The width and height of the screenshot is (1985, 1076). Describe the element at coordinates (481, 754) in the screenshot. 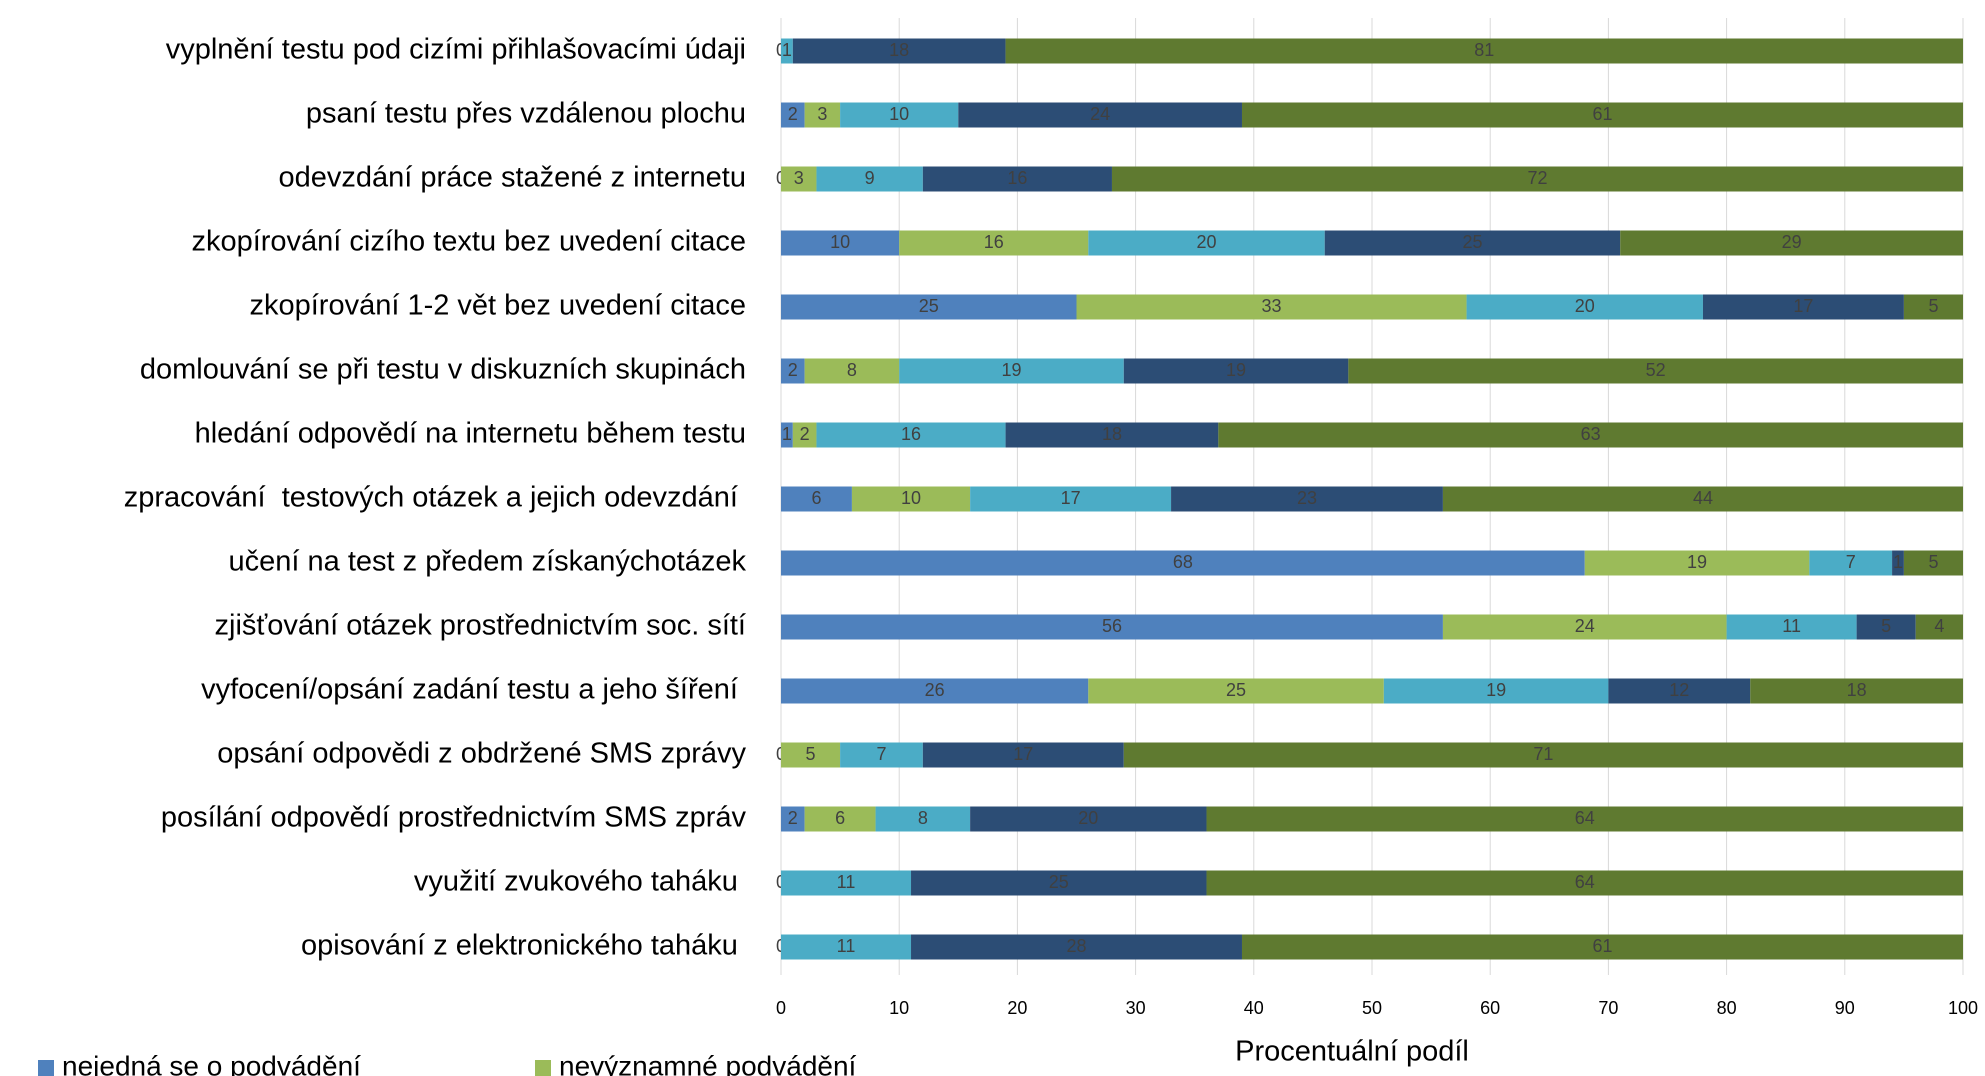

I see `category-label: opsání odpovědi z obdržené SMS zprávy` at that location.